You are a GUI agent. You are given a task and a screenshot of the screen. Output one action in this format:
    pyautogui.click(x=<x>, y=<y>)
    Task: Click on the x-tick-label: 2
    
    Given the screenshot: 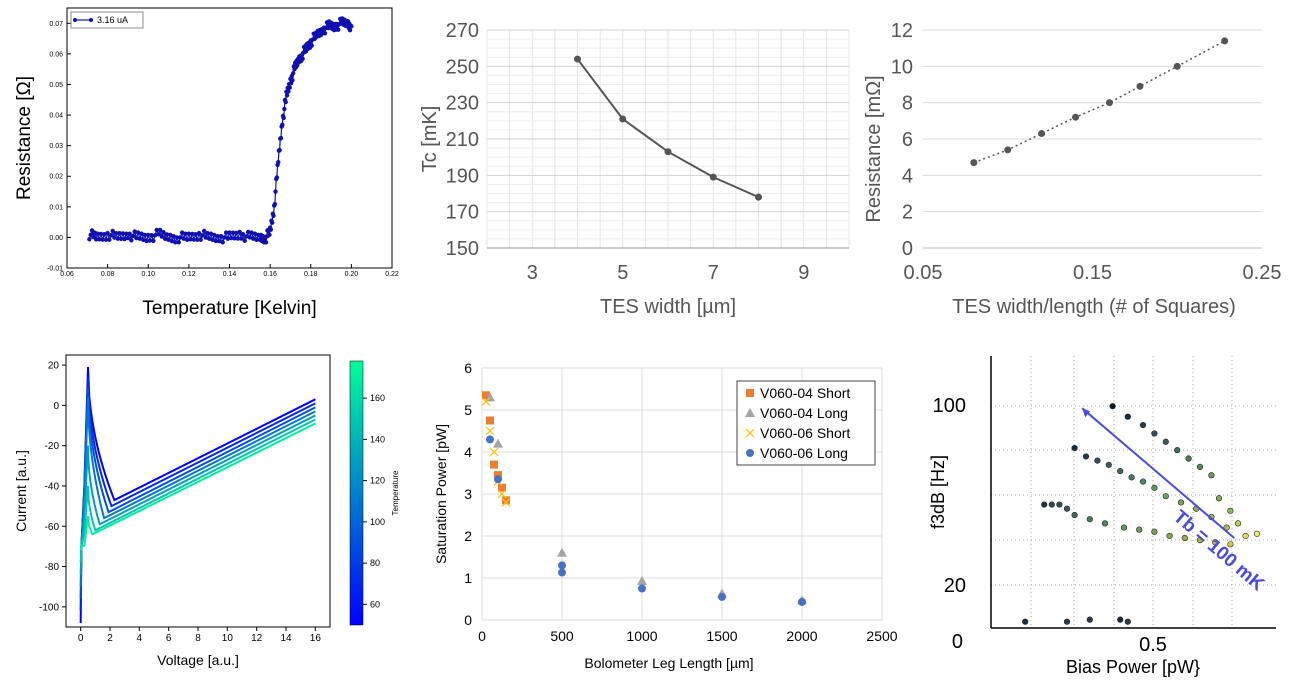 What is the action you would take?
    pyautogui.click(x=110, y=638)
    